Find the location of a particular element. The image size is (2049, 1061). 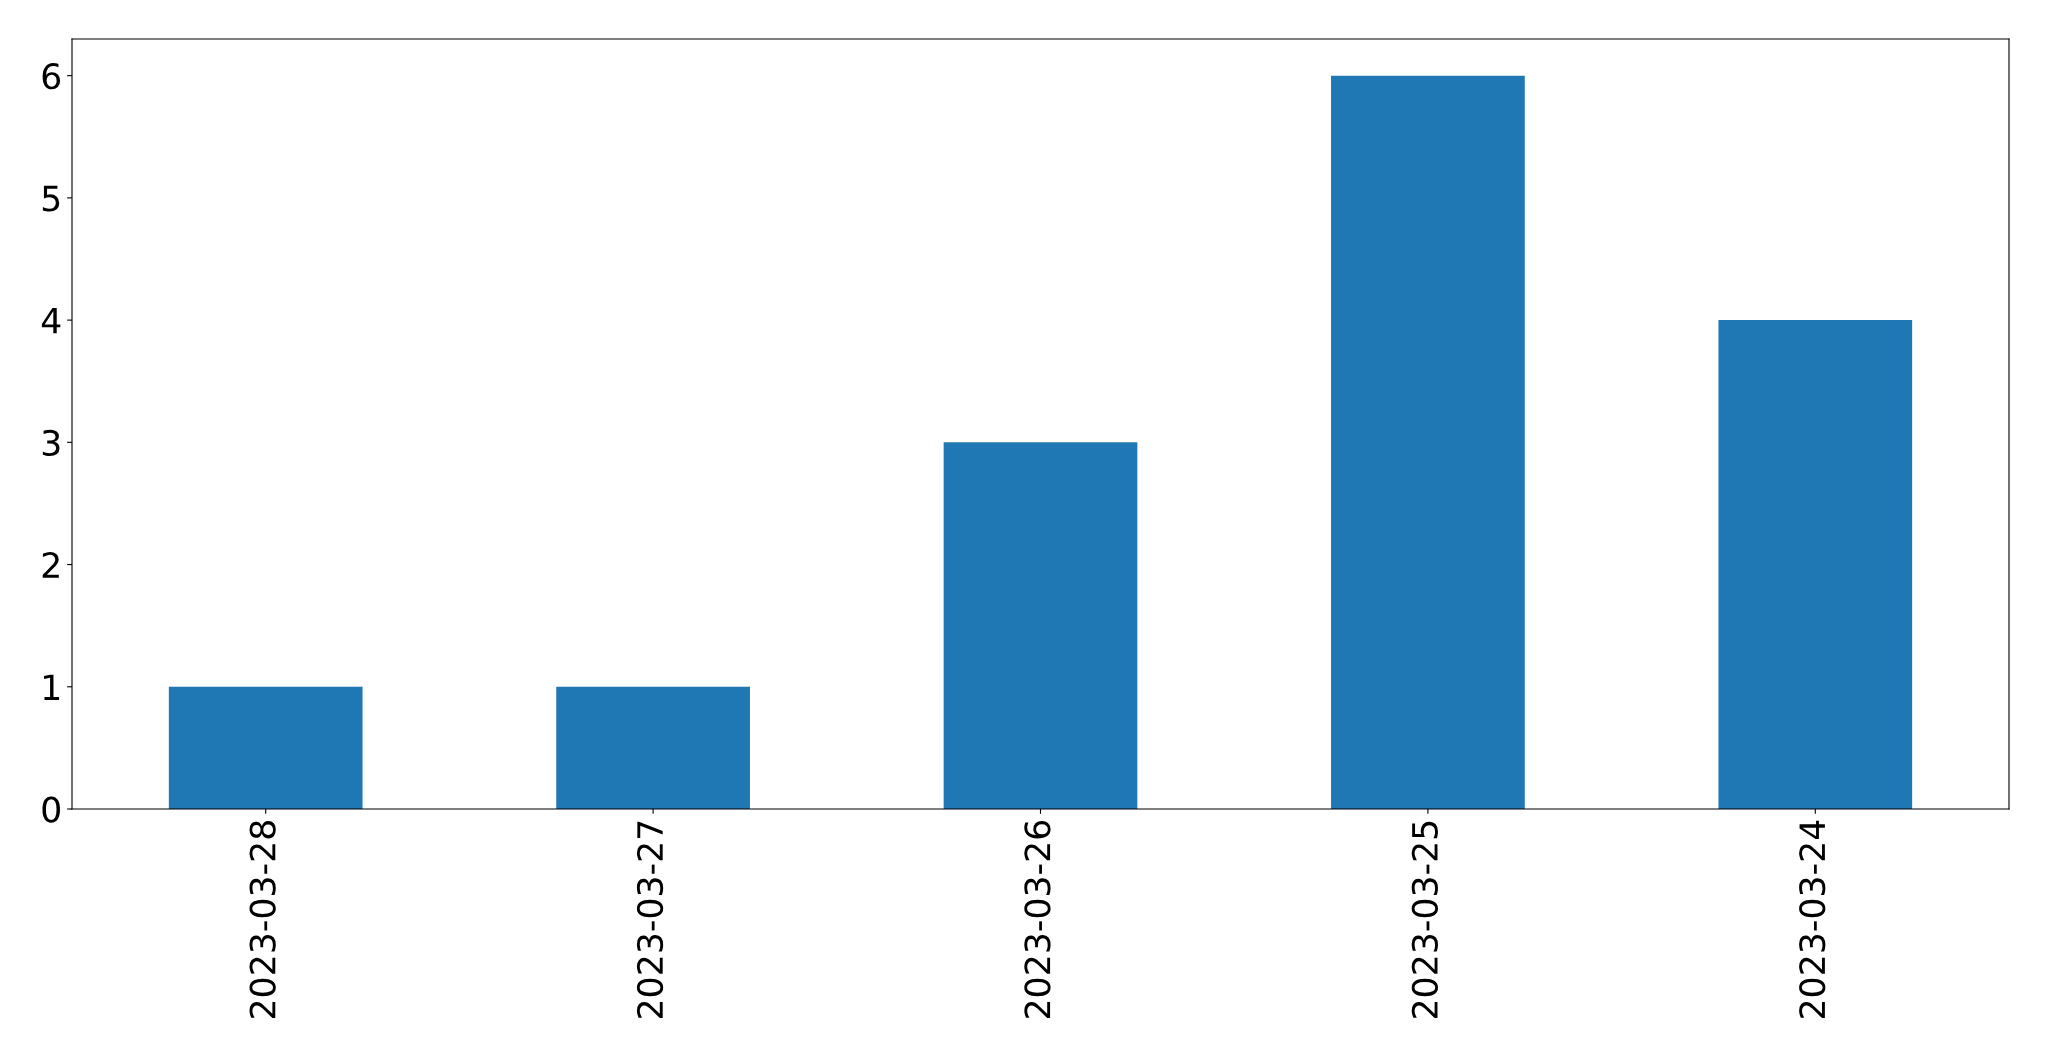

y-tick-label: 6 is located at coordinates (51, 76).